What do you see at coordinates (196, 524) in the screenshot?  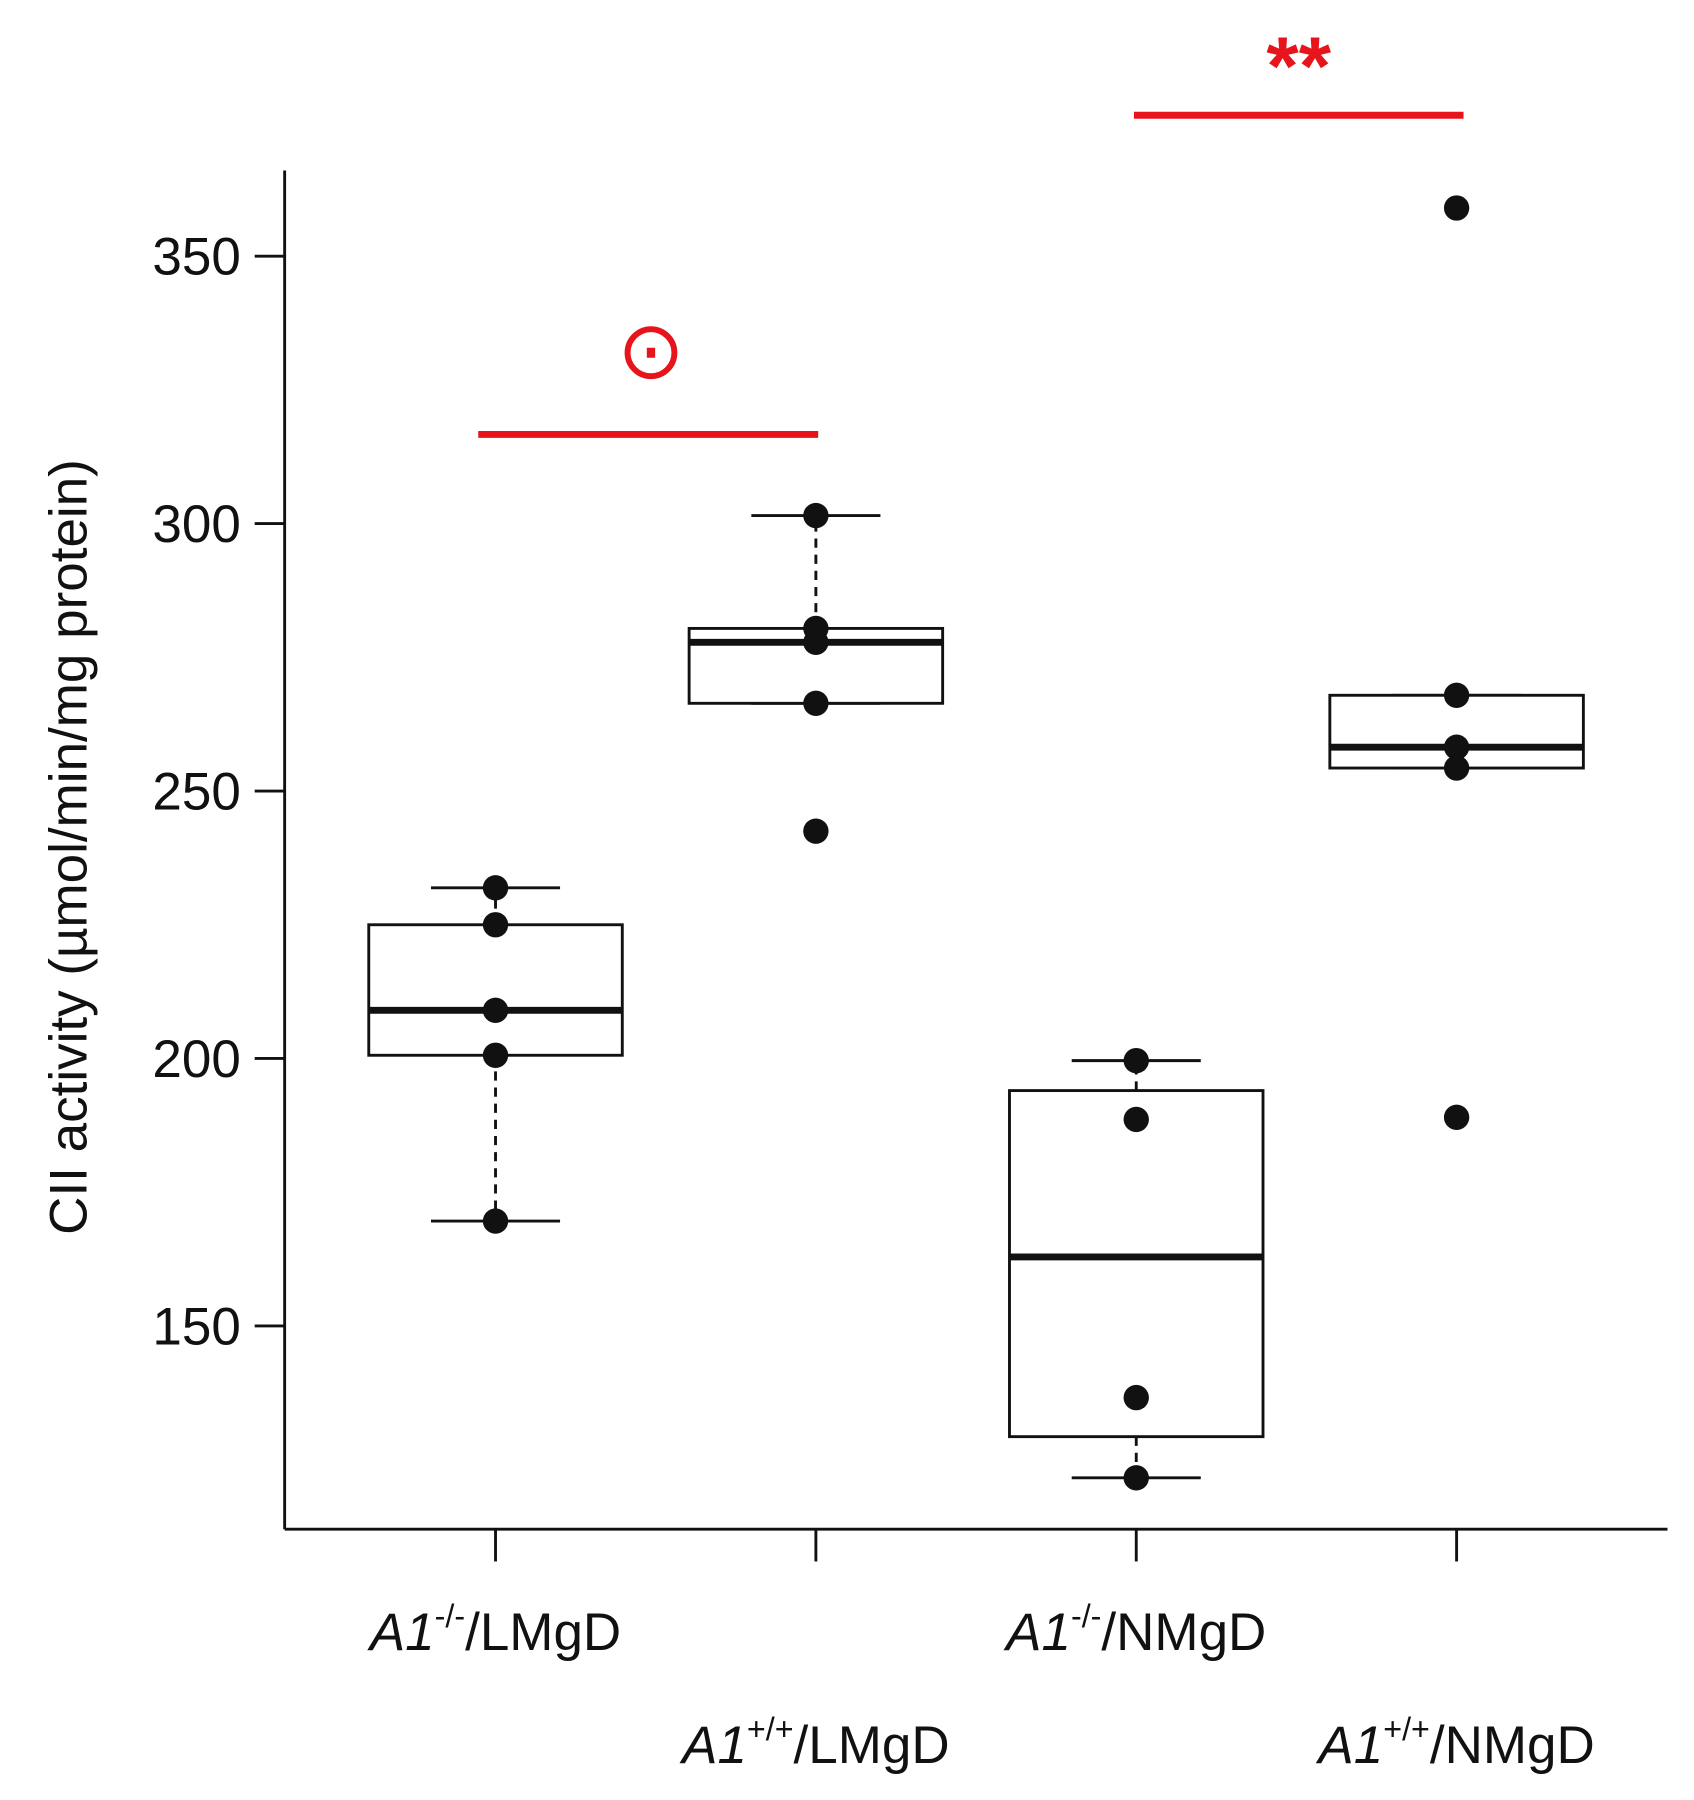 I see `y-tick-label: 300` at bounding box center [196, 524].